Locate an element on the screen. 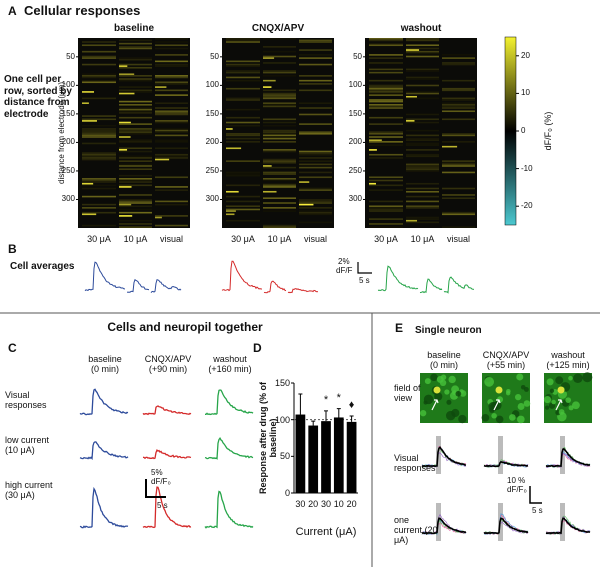 This screenshot has height=567, width=600. scale-y-label: 2% is located at coordinates (344, 261).